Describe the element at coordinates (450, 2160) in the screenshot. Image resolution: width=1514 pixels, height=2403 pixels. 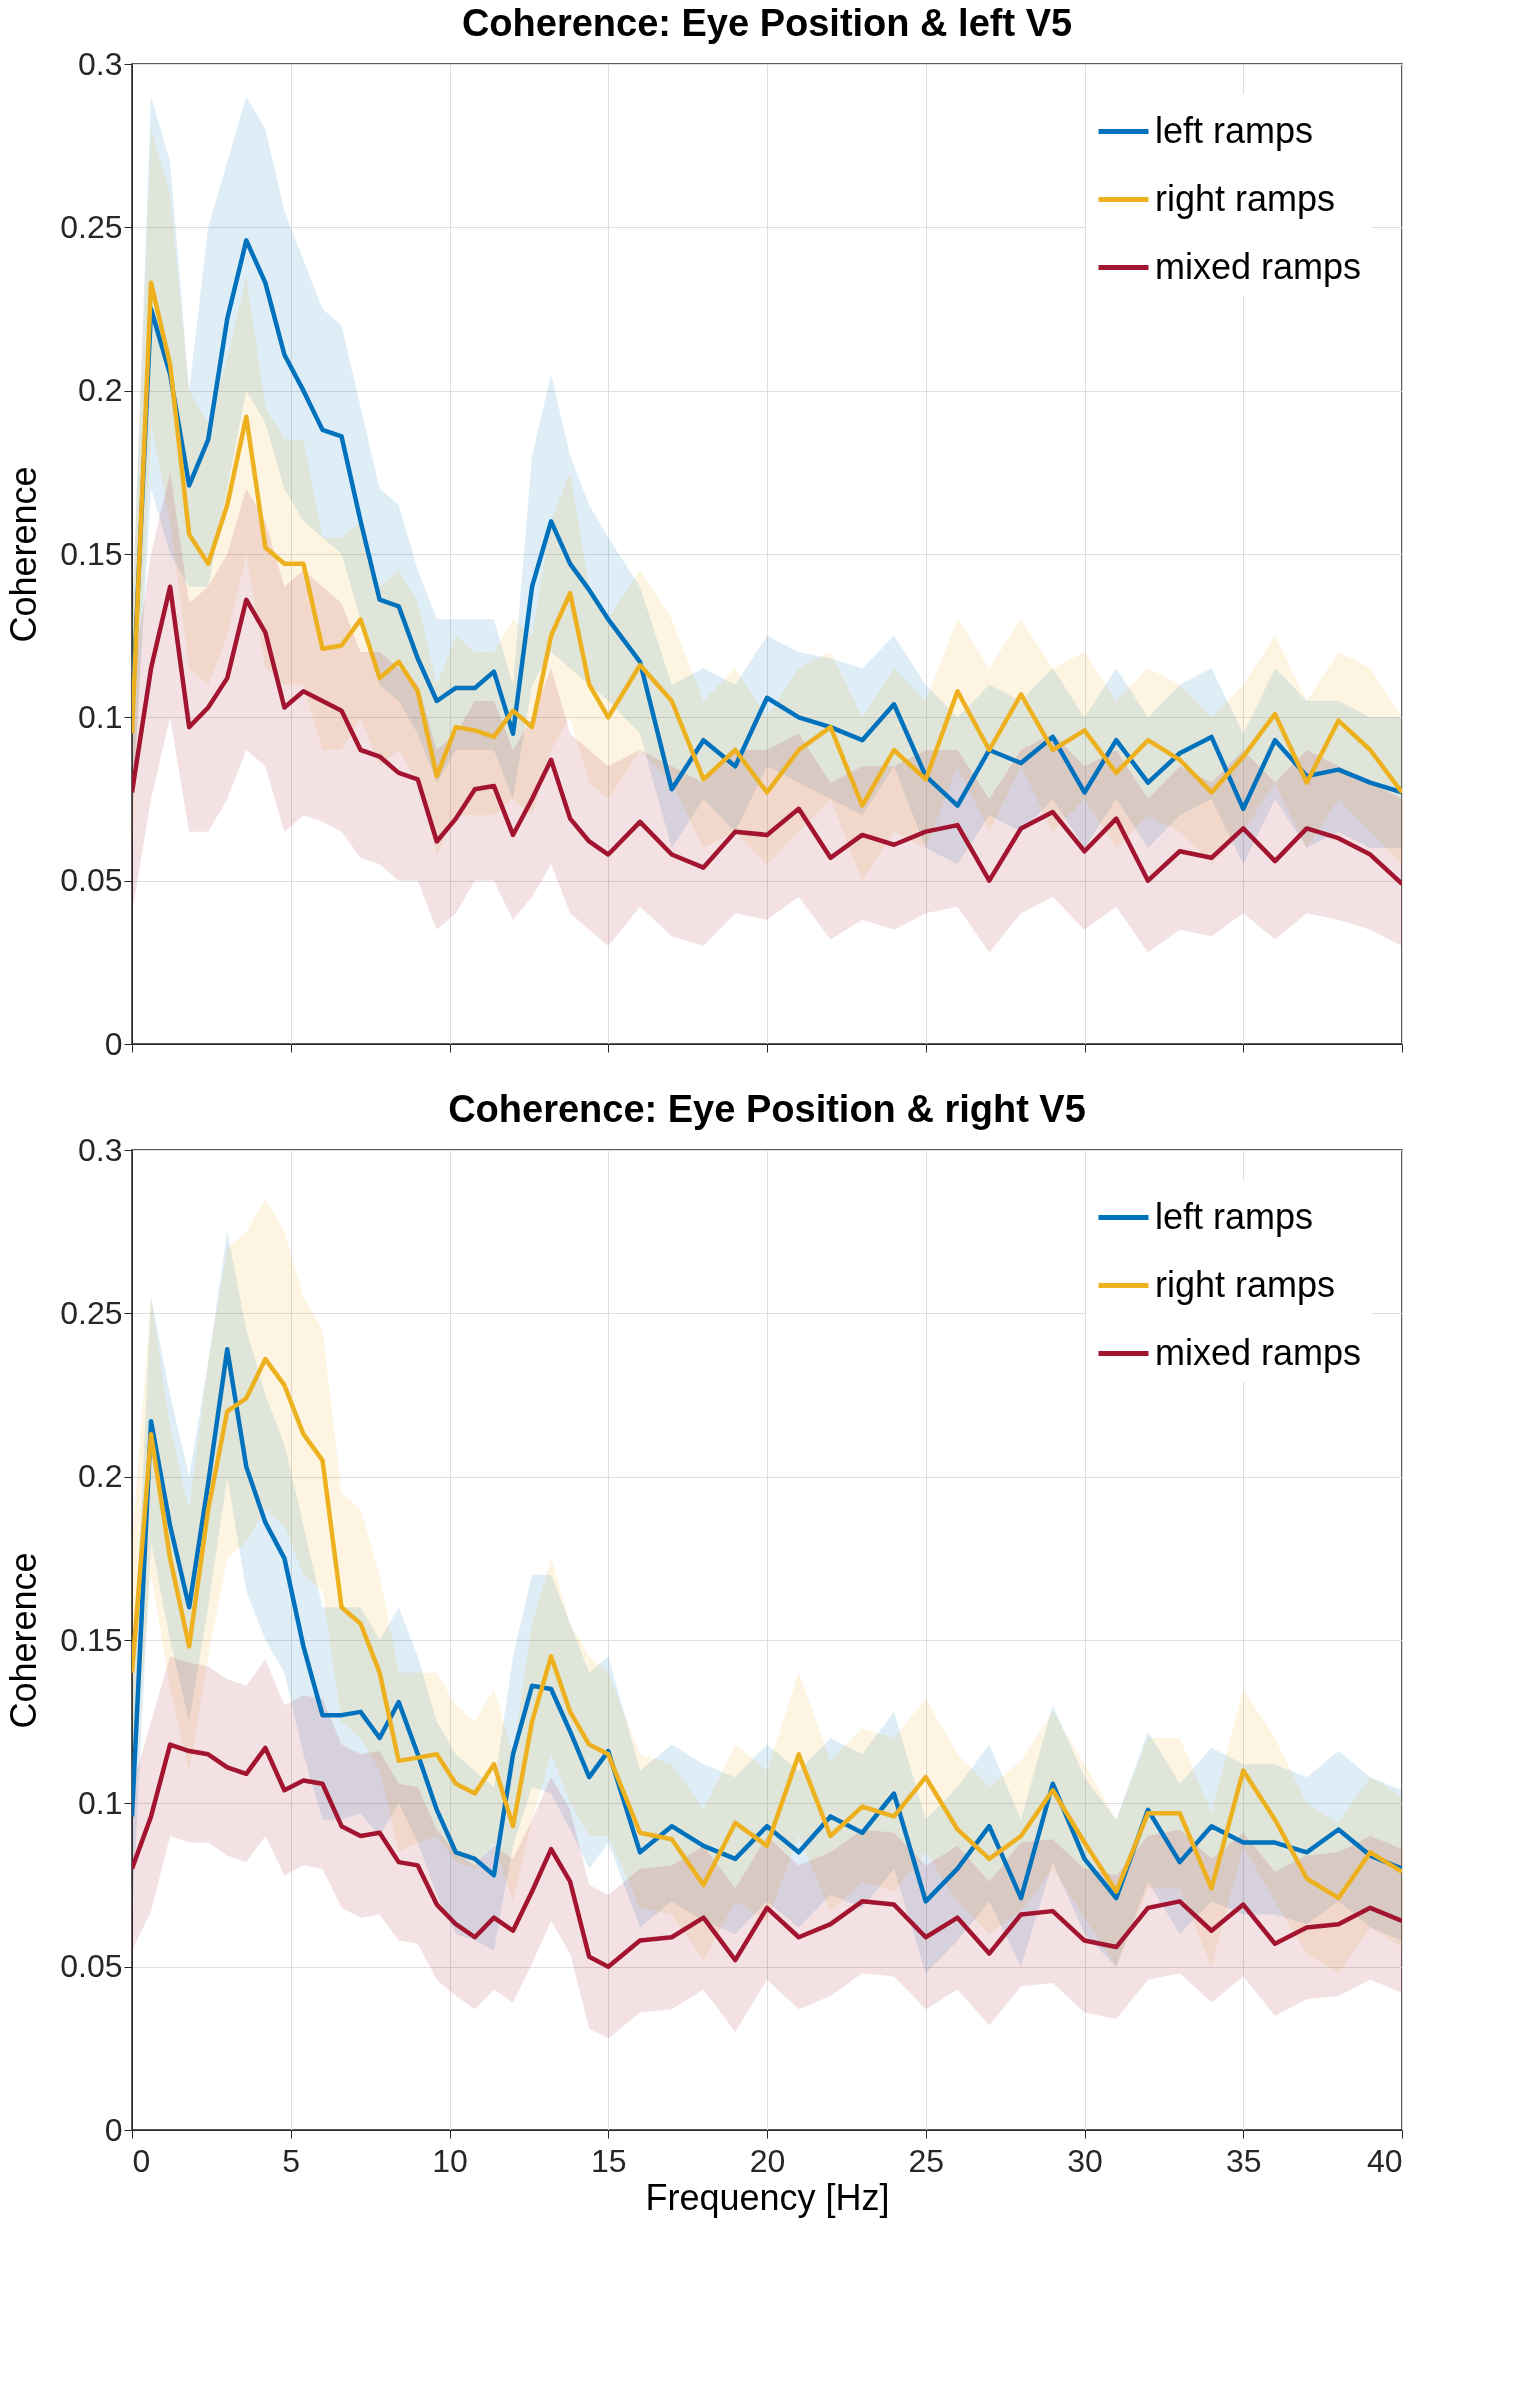
I see `x-tick-label: 10` at that location.